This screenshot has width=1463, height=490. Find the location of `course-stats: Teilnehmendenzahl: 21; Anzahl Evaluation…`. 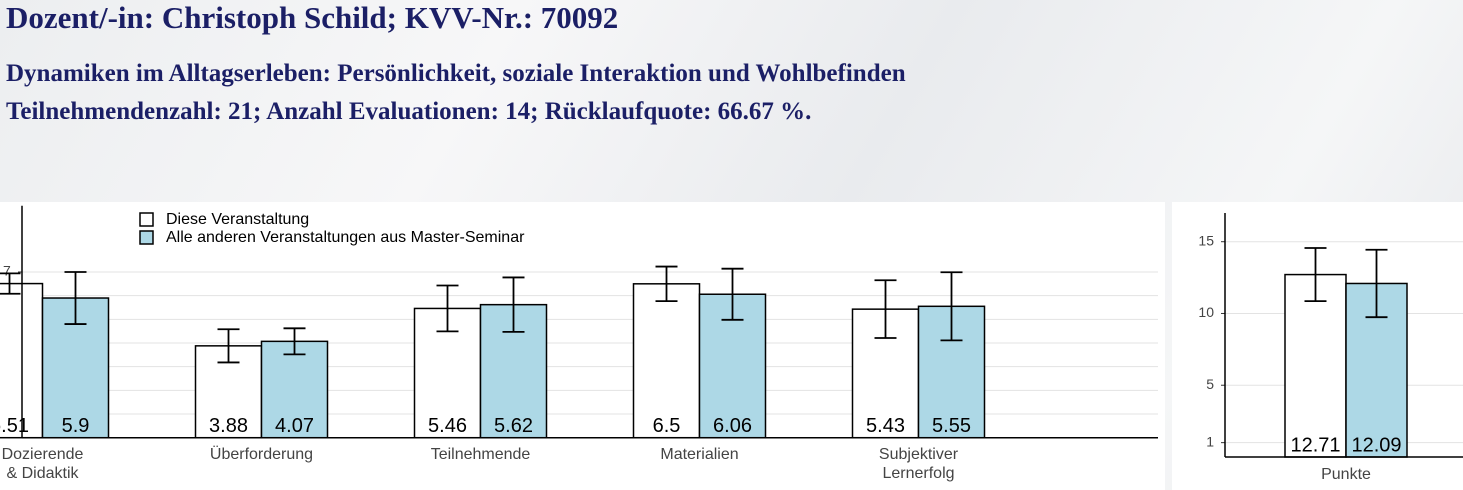

course-stats: Teilnehmendenzahl: 21; Anzahl Evaluation… is located at coordinates (409, 111).